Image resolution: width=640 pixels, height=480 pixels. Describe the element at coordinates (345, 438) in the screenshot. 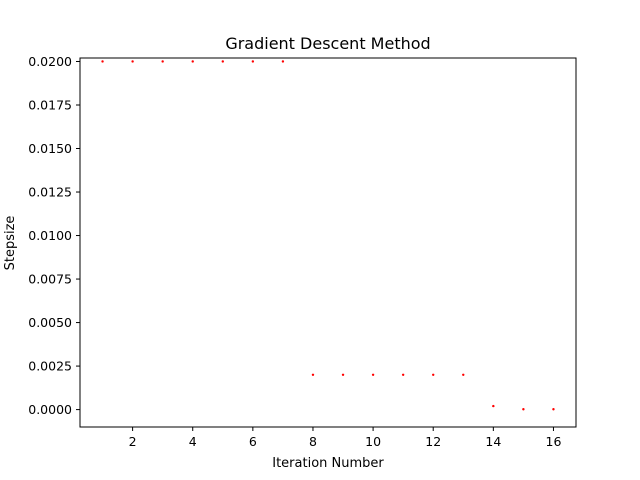

I see `x-axis-ticks: 2 4 6 8 10 12 14 16` at that location.